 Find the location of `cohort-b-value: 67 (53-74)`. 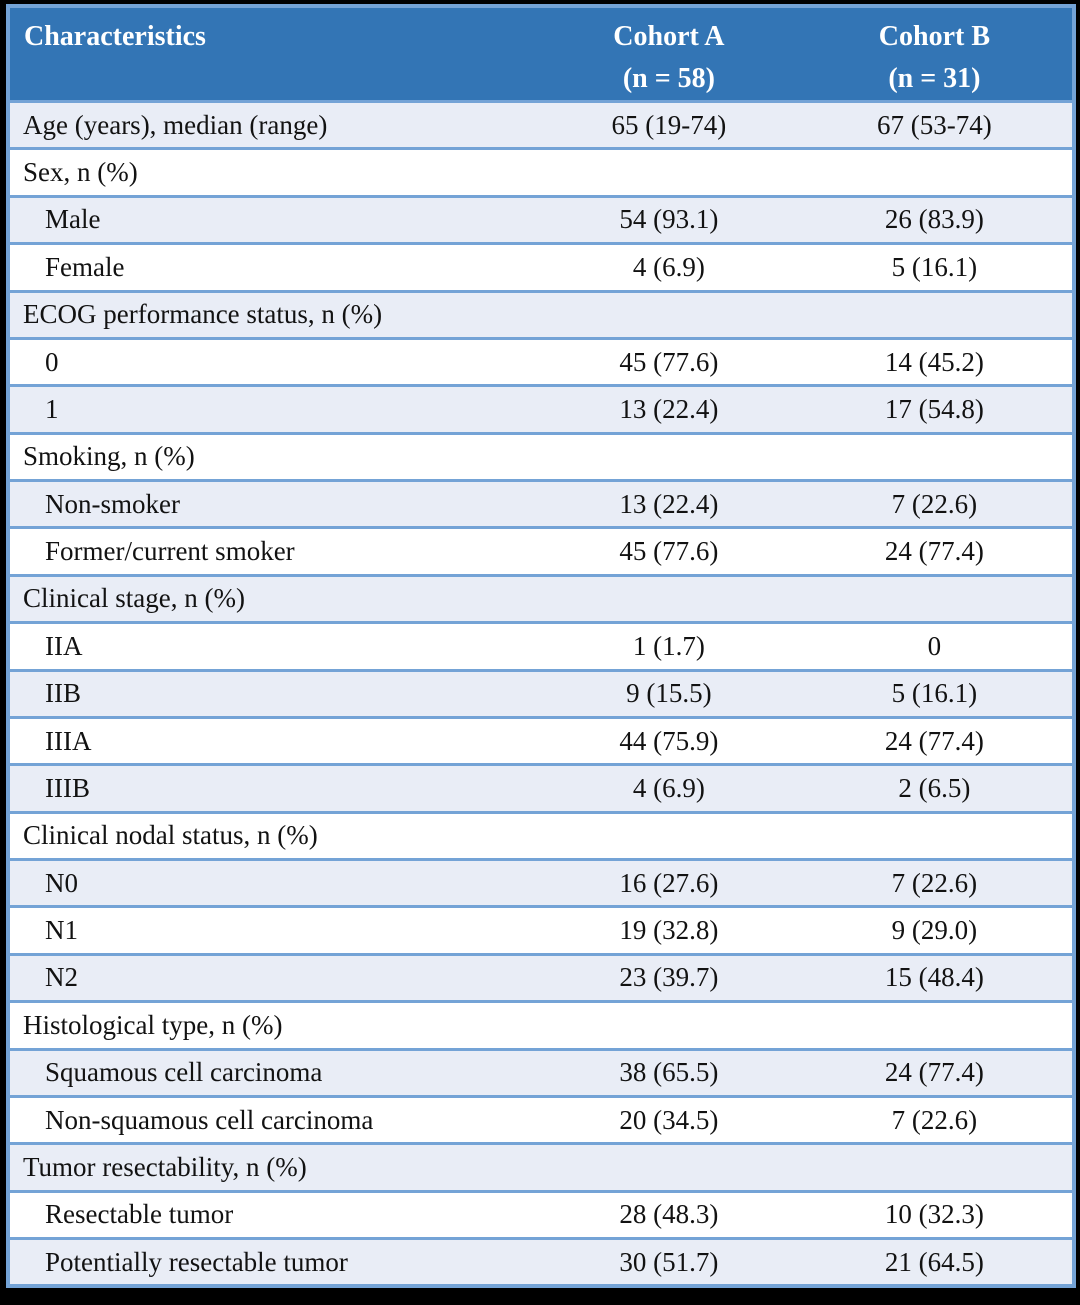

cohort-b-value: 67 (53-74) is located at coordinates (935, 125).